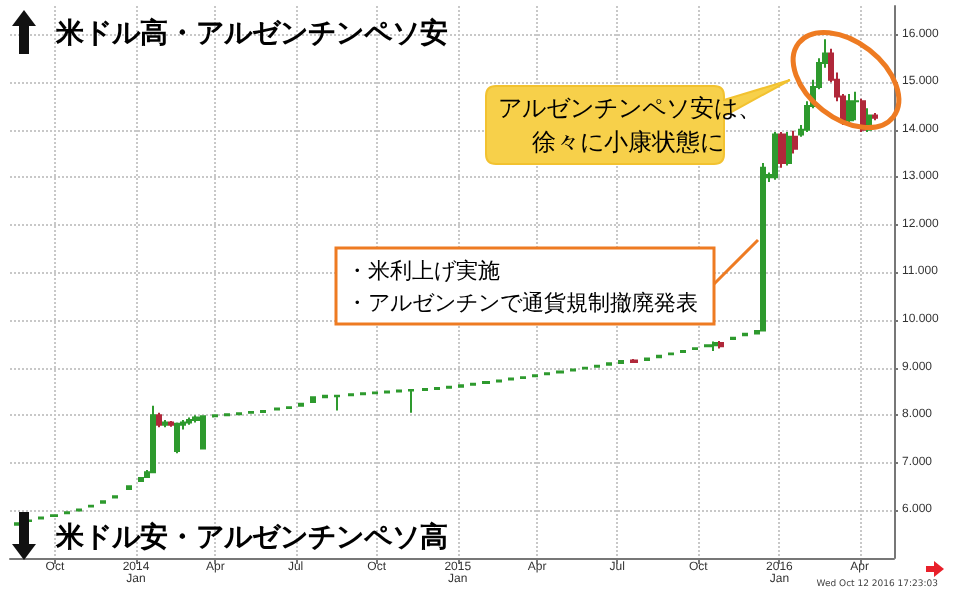  I want to click on annotation: ・米利上げ実施, so click(423, 271).